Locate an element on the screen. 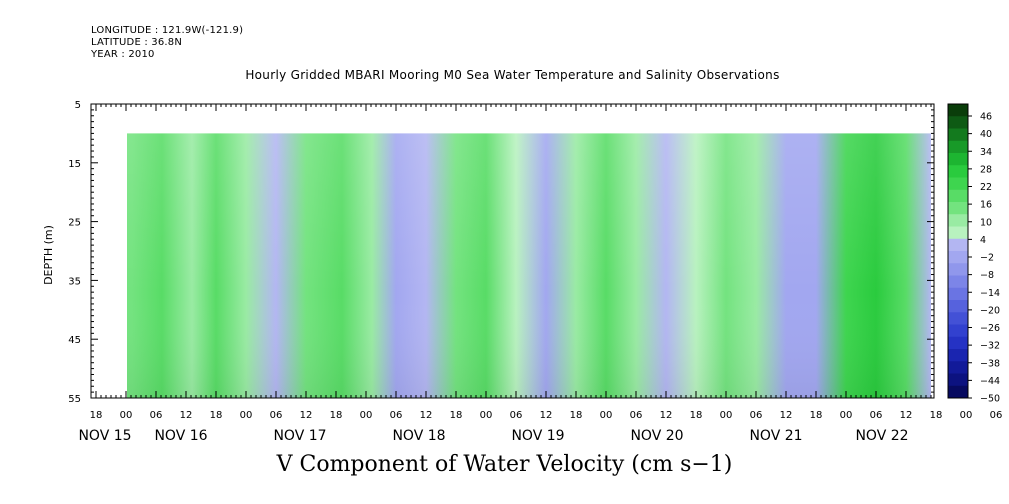  colorbar-label: −8 is located at coordinates (987, 275).